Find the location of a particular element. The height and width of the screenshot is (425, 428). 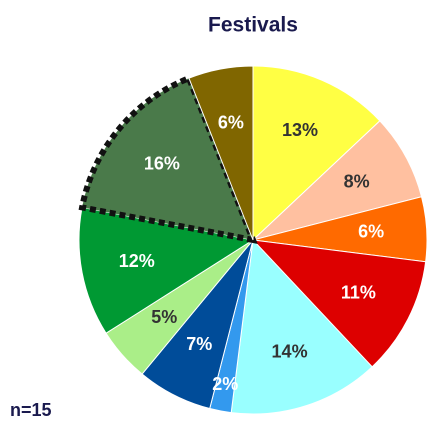

chart-title: Festivals is located at coordinates (253, 25).